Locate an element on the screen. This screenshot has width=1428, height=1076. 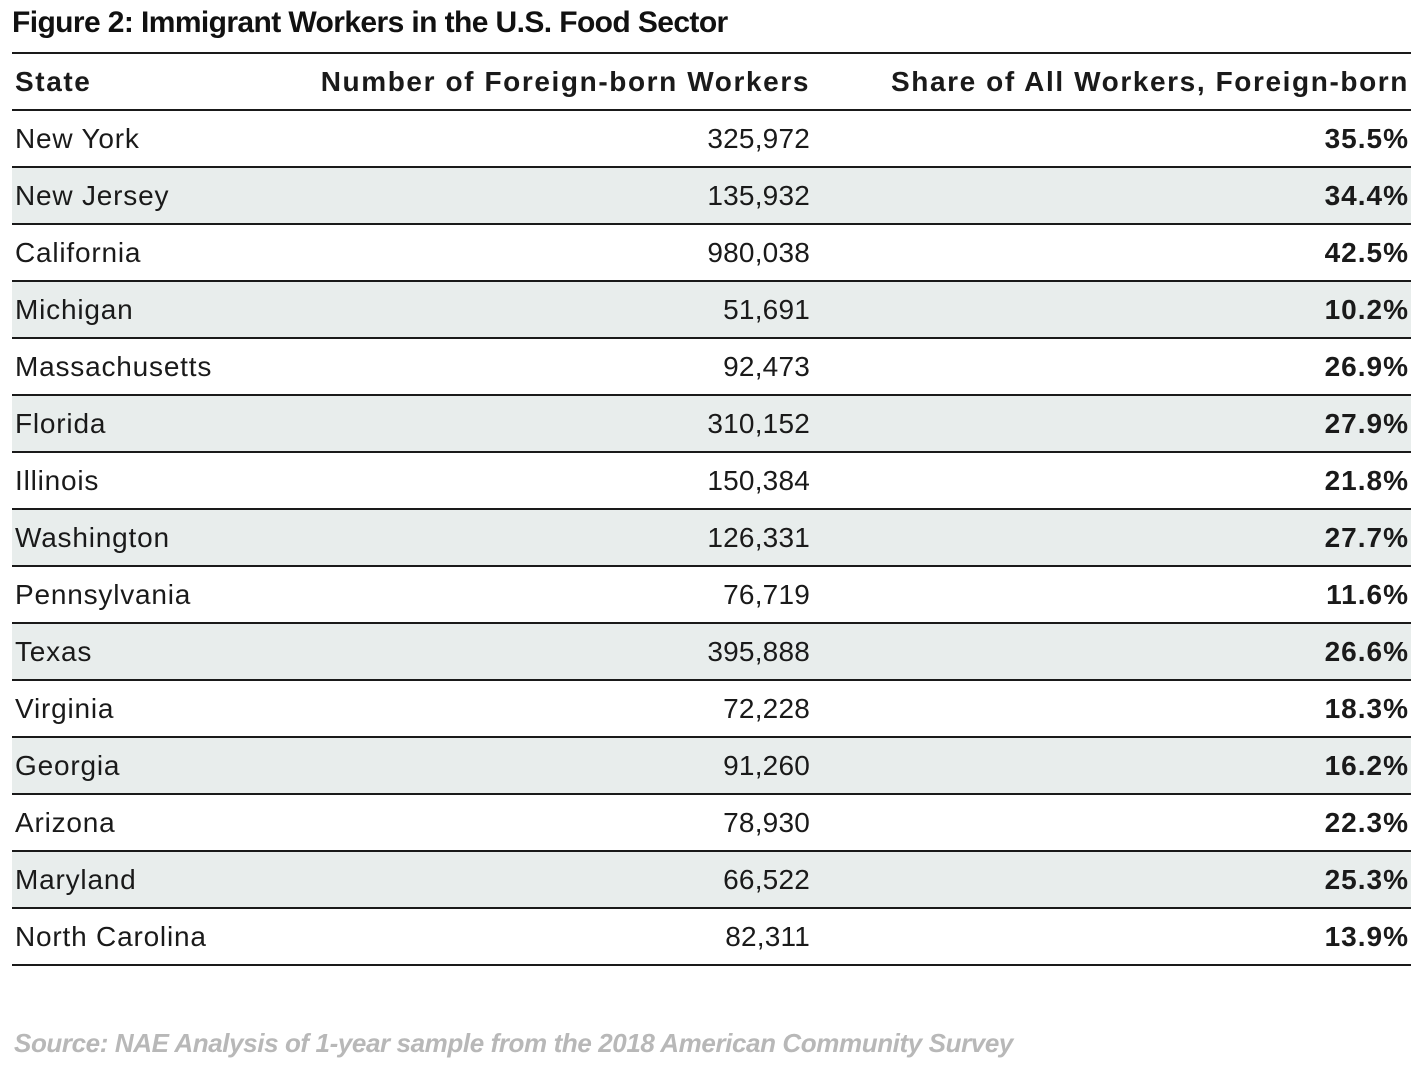
cell-foreign-born-workers: 310,152 is located at coordinates (758, 423).